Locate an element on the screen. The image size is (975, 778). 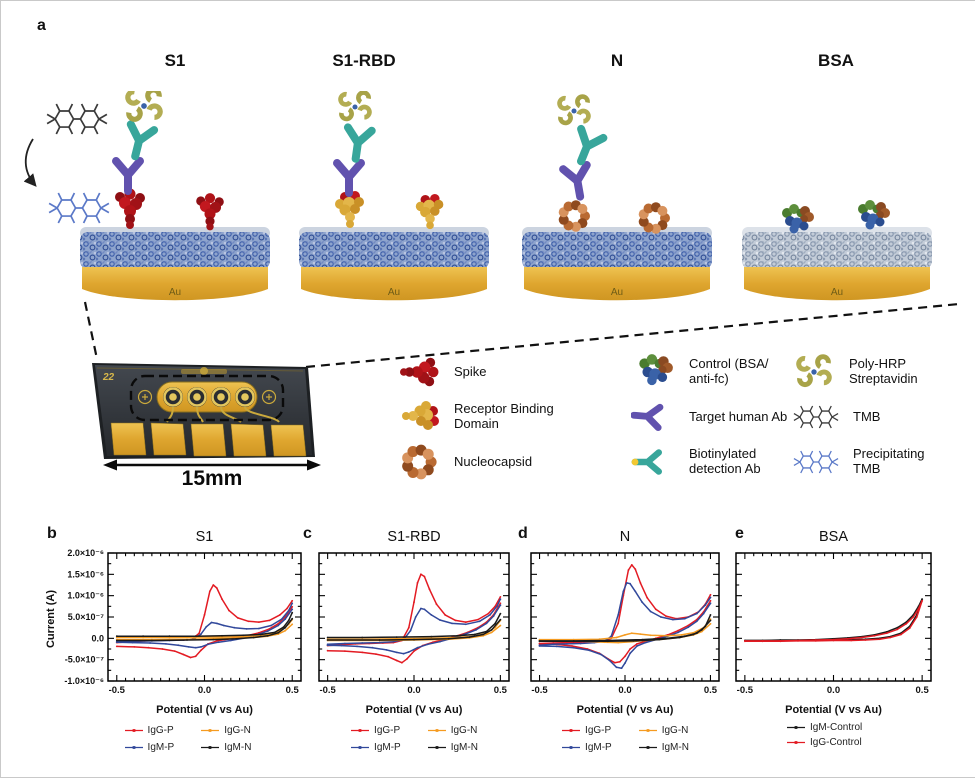
legend-item-nucleocapsid: Nucleocapsid is located at coordinates (513, 462).